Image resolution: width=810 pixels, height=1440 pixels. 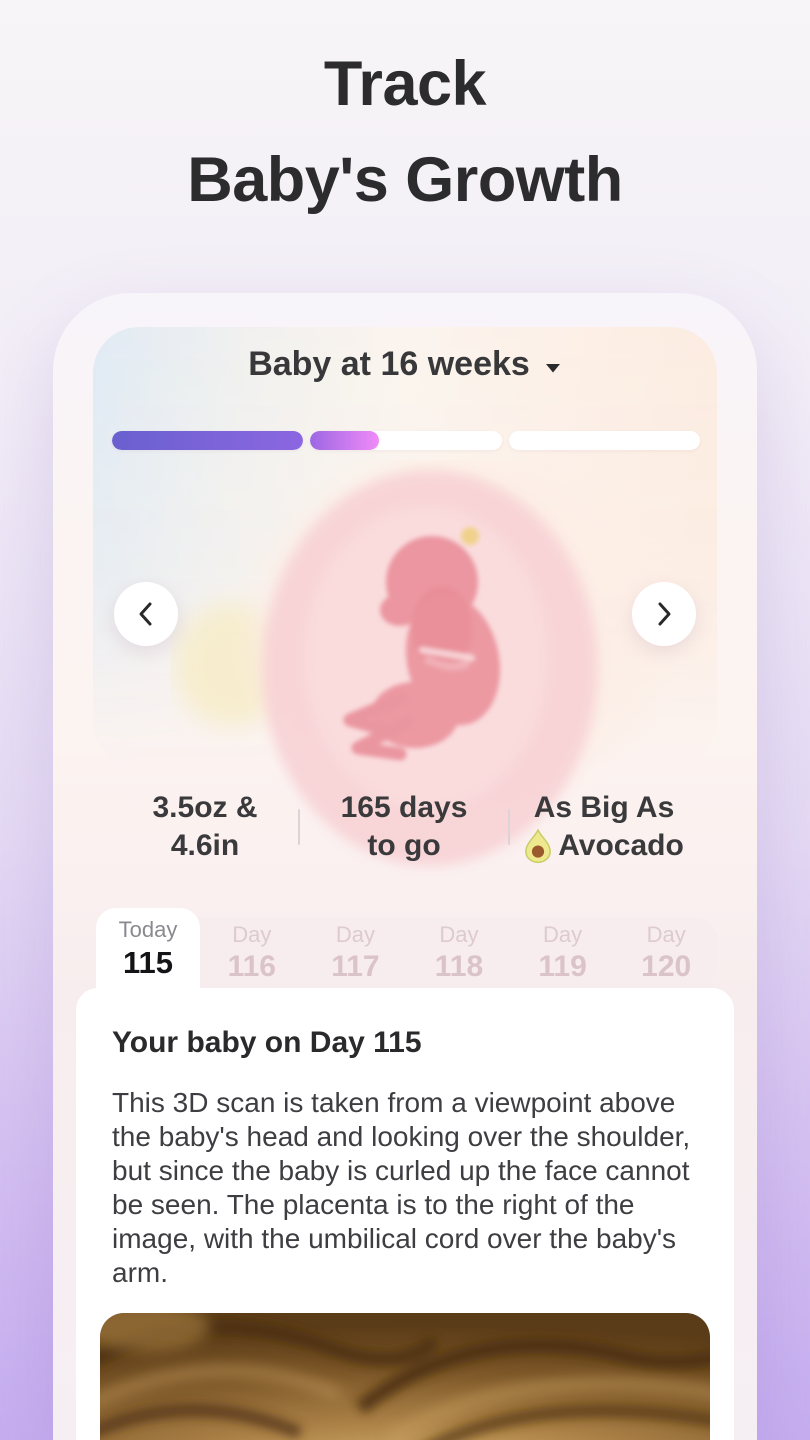 What do you see at coordinates (404, 845) in the screenshot?
I see `stat-days-line2: to go` at bounding box center [404, 845].